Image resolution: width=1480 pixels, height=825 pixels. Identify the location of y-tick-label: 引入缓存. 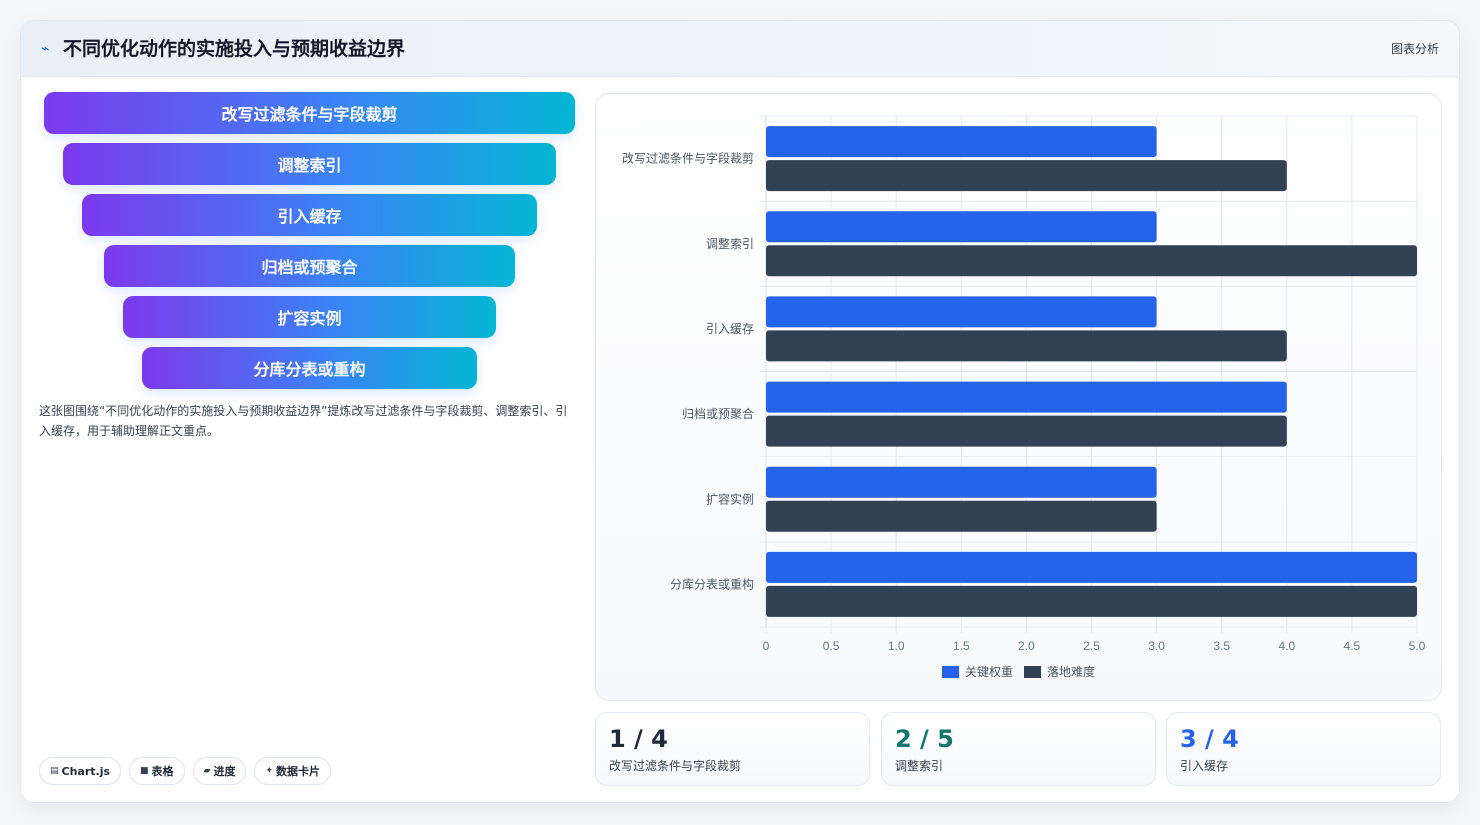
(730, 329).